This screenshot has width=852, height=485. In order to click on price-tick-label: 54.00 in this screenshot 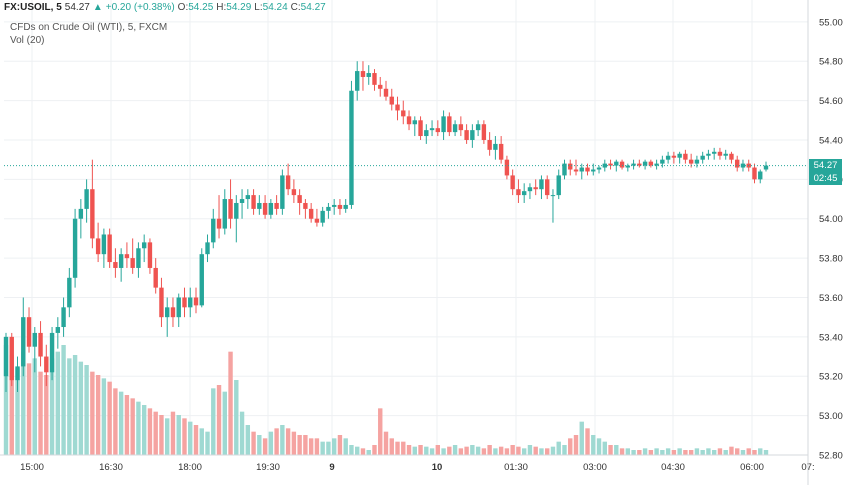, I will do `click(831, 219)`.